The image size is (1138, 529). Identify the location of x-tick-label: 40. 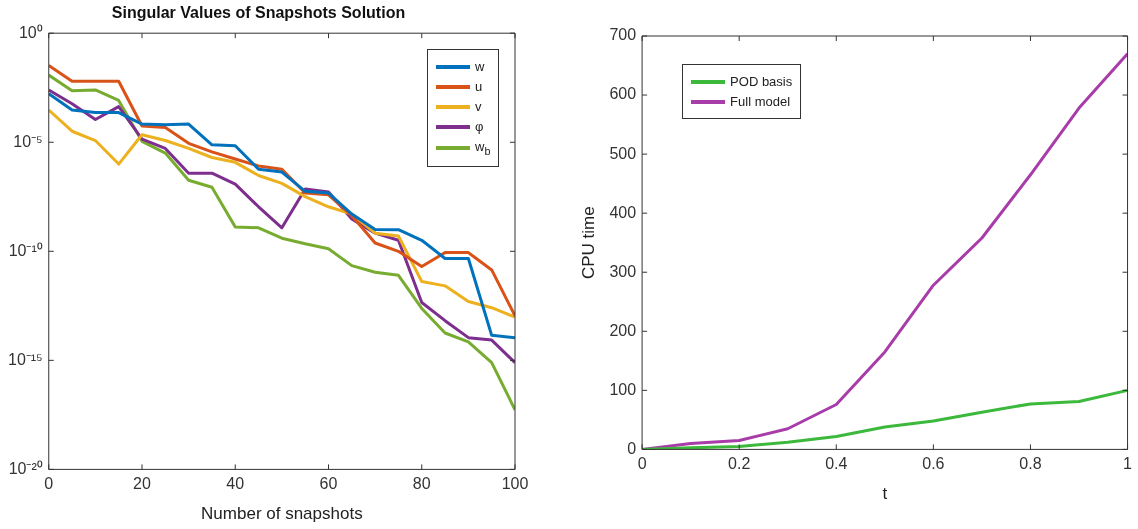
(235, 484).